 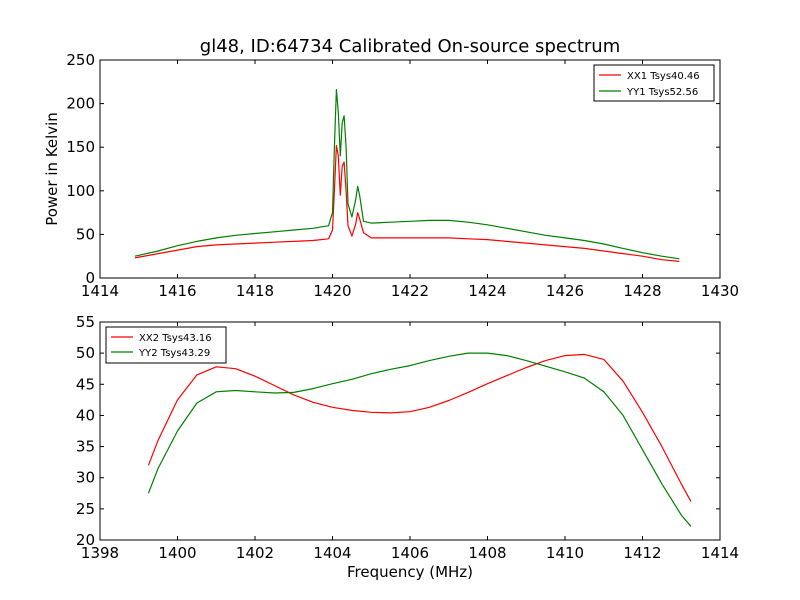 What do you see at coordinates (410, 553) in the screenshot?
I see `x-tick-label: 1406` at bounding box center [410, 553].